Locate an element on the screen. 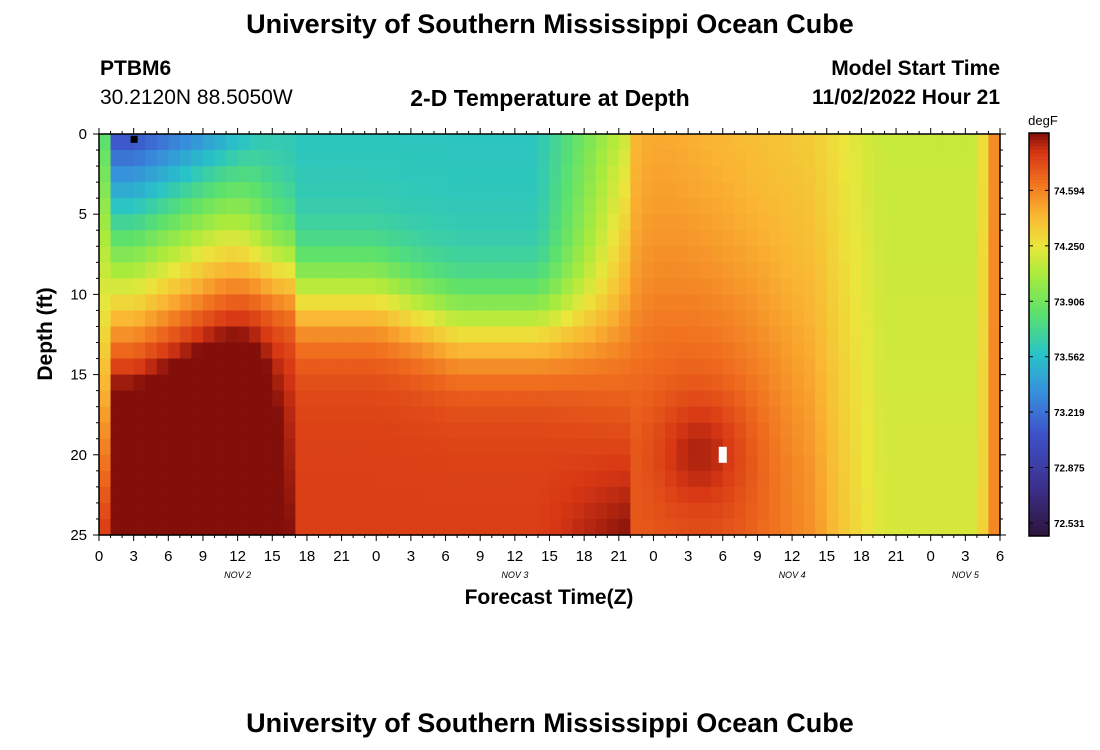 The height and width of the screenshot is (750, 1100). min-marker is located at coordinates (134, 139).